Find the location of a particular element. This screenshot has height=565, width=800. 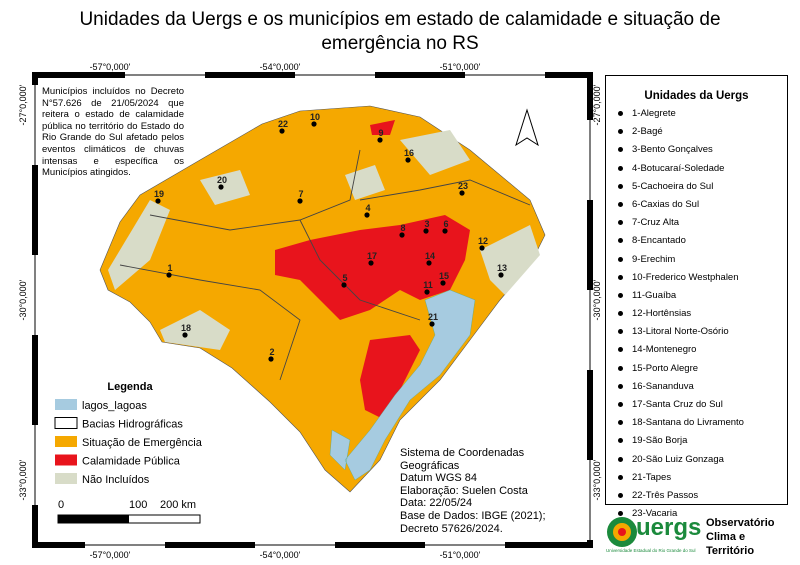

bottom-coord: -57°0,000' is located at coordinates (110, 555).